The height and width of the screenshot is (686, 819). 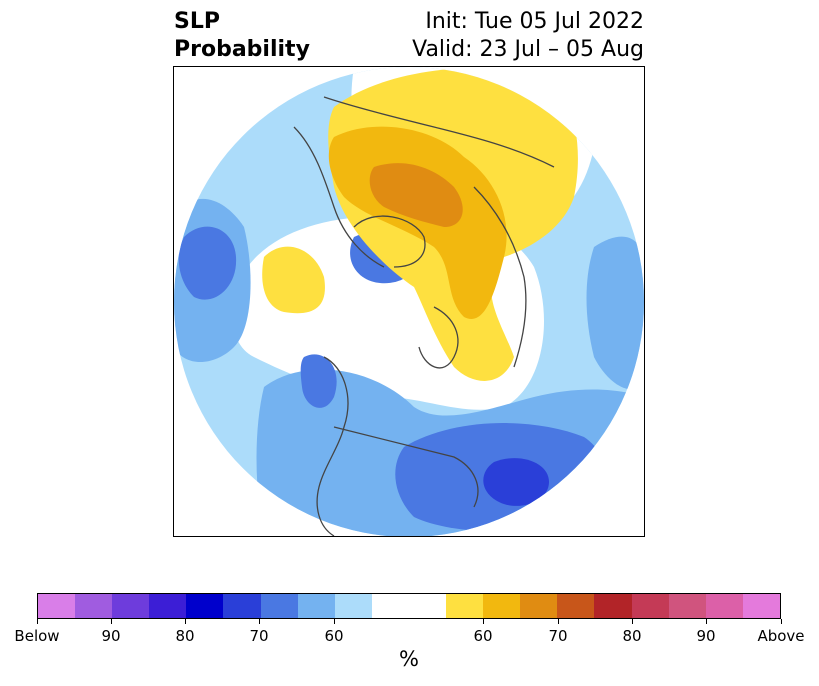 What do you see at coordinates (318, 381) in the screenshot?
I see `shade-below-80-west-coast` at bounding box center [318, 381].